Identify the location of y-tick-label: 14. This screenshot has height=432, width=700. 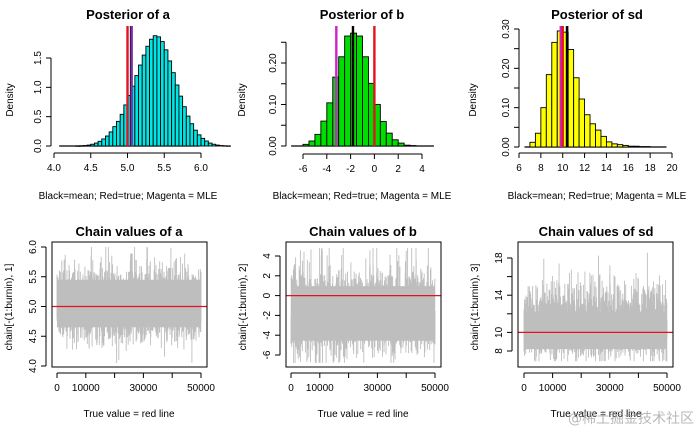
(499, 295).